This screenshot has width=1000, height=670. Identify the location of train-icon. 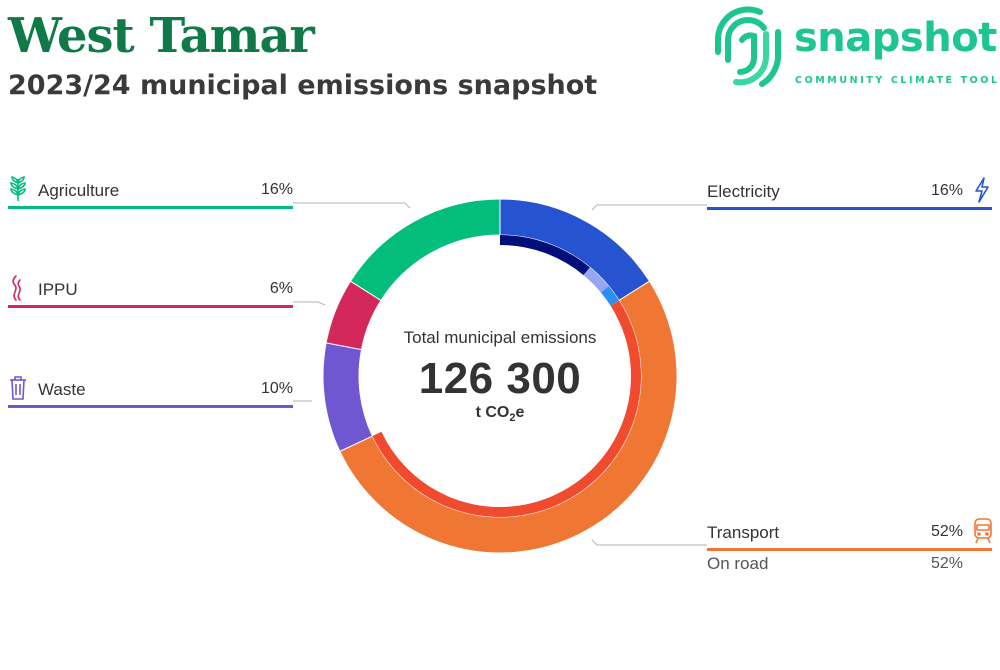
(982, 531).